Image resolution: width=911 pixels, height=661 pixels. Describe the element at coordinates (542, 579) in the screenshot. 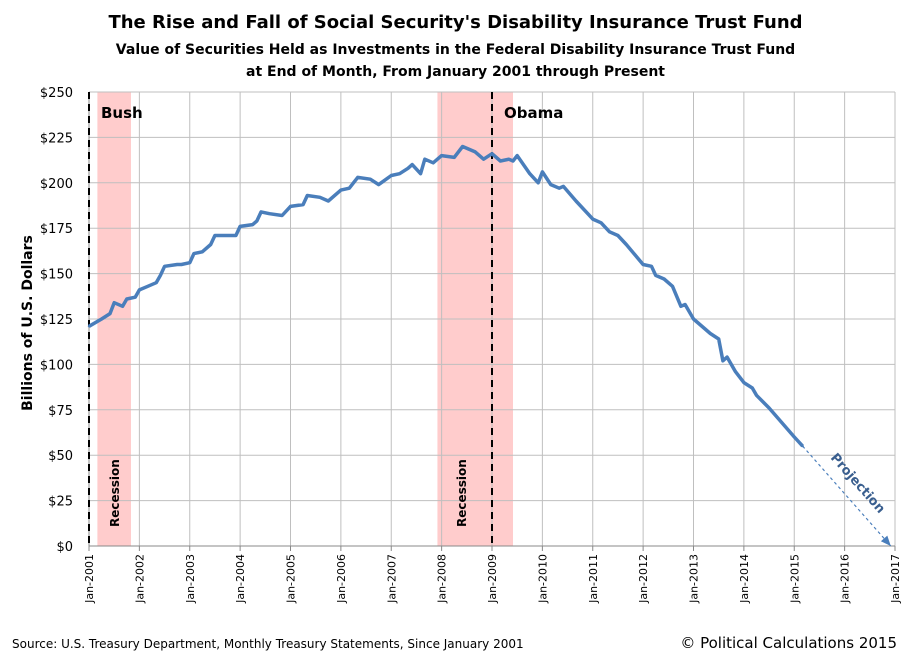

I see `x-tick-label: Jan-2010` at that location.